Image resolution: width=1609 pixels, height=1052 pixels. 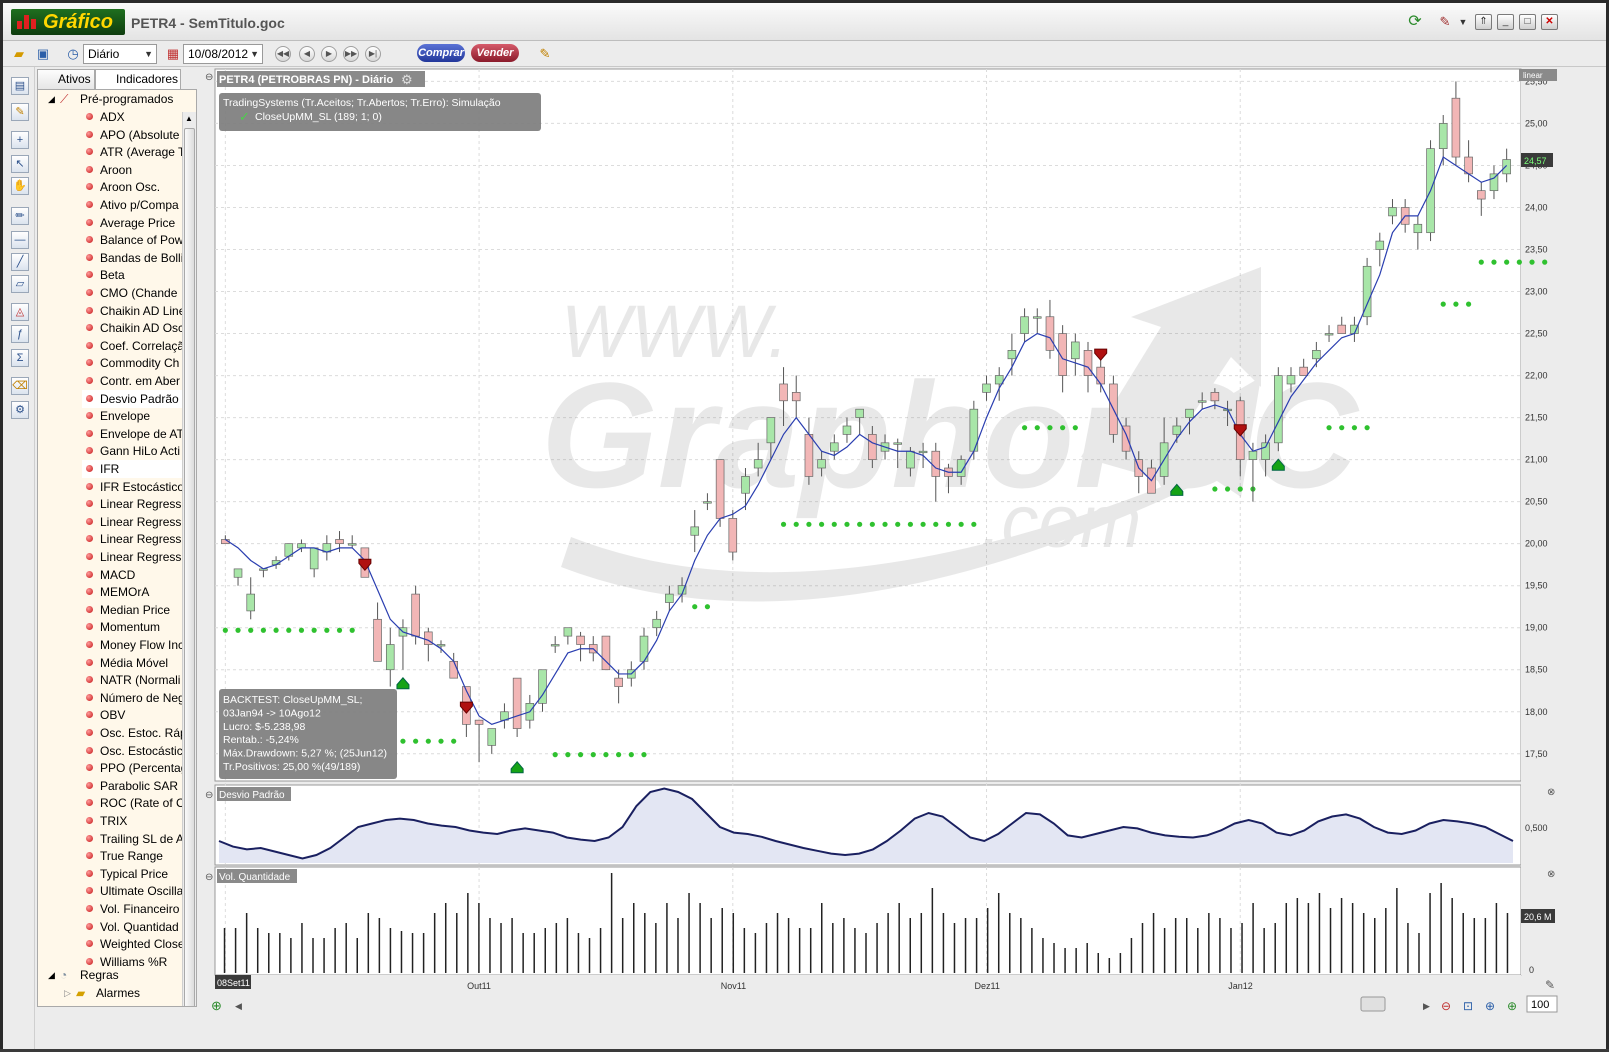 I want to click on zoom-reset-icon: ⊕, so click(x=1512, y=1006).